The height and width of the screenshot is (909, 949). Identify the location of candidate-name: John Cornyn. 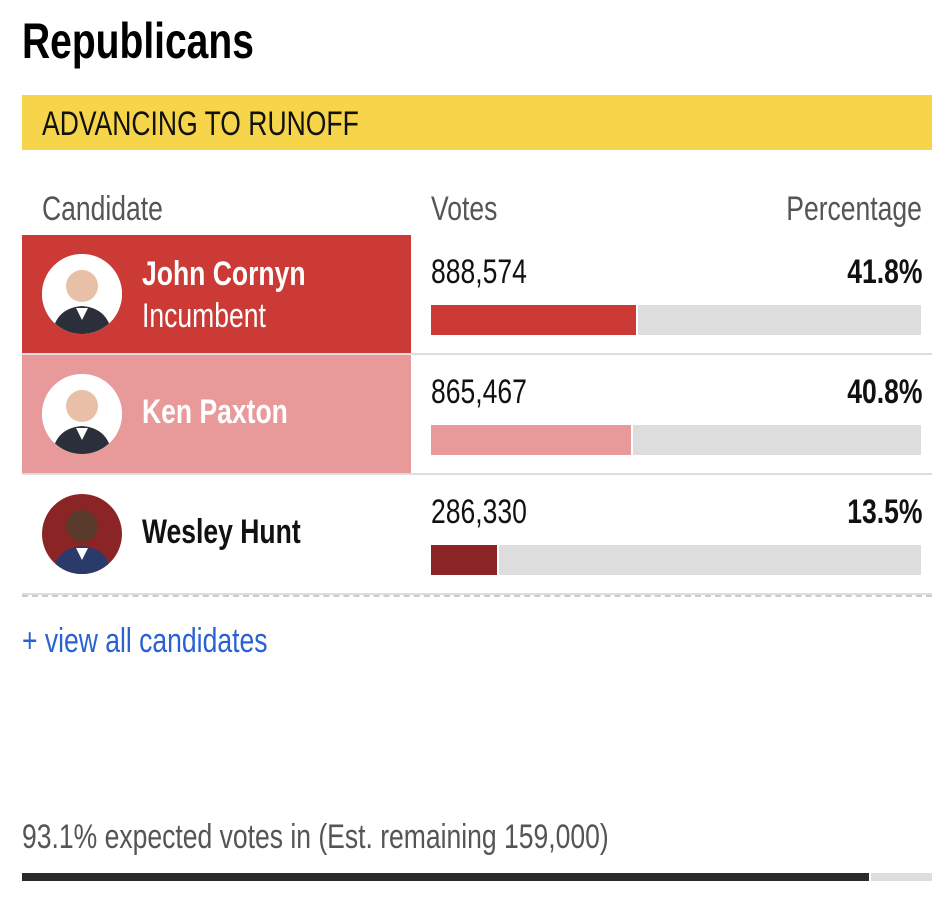
(224, 274).